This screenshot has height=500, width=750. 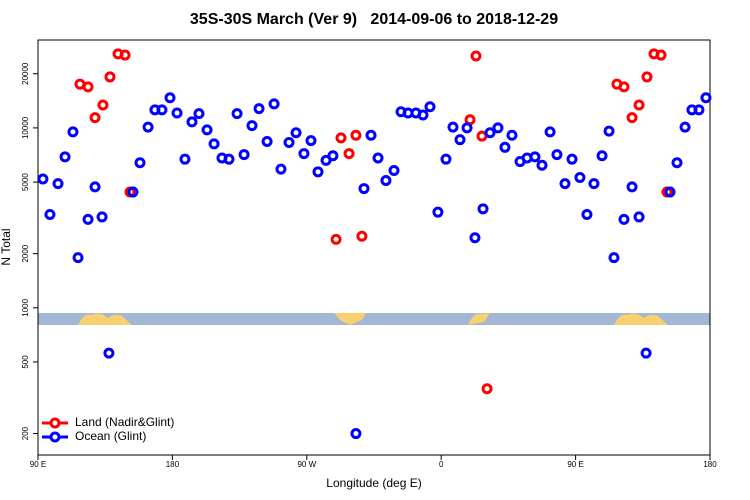 I want to click on y-tick-label: 500, so click(x=25, y=362).